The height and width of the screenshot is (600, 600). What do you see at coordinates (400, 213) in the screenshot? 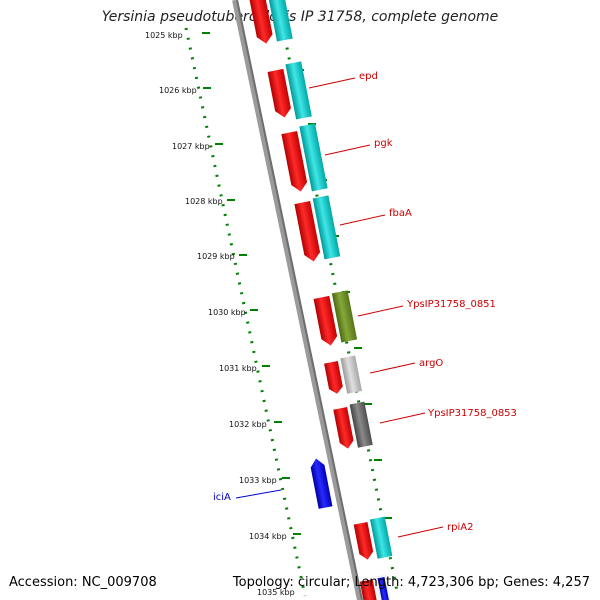
I see `gene-label-fbaA: fbaA` at bounding box center [400, 213].